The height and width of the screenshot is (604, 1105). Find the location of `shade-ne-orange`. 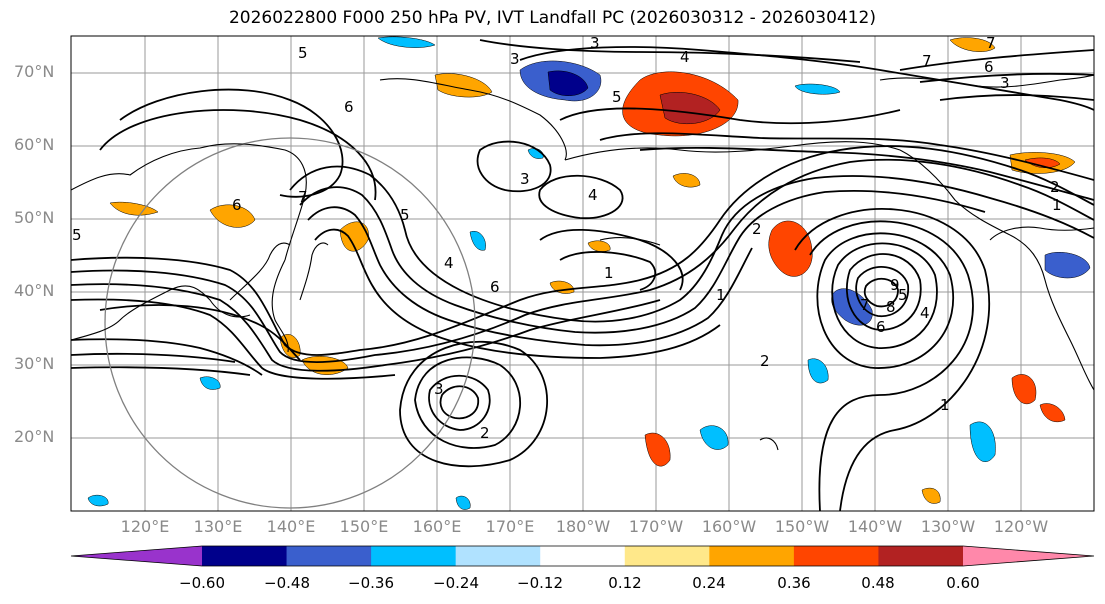

shade-ne-orange is located at coordinates (972, 44).